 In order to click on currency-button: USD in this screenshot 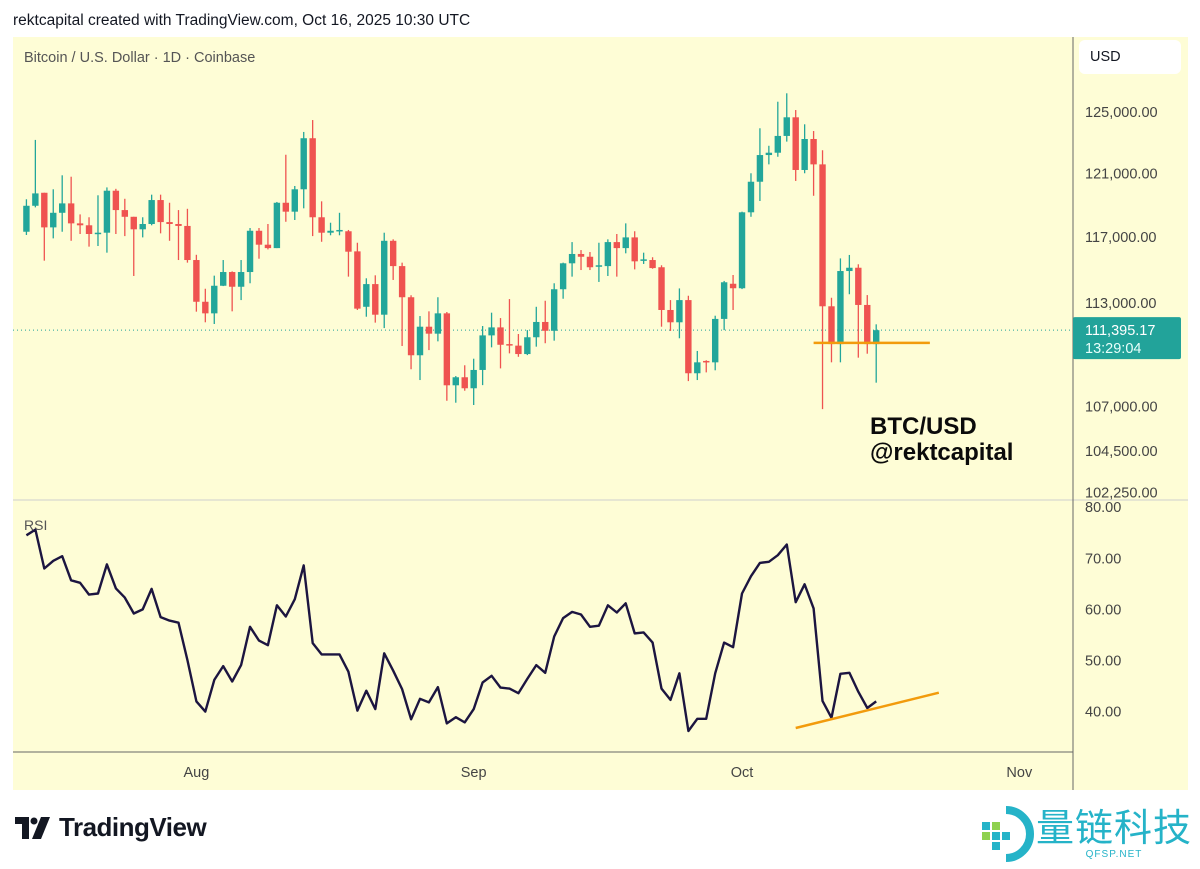, I will do `click(1130, 57)`.